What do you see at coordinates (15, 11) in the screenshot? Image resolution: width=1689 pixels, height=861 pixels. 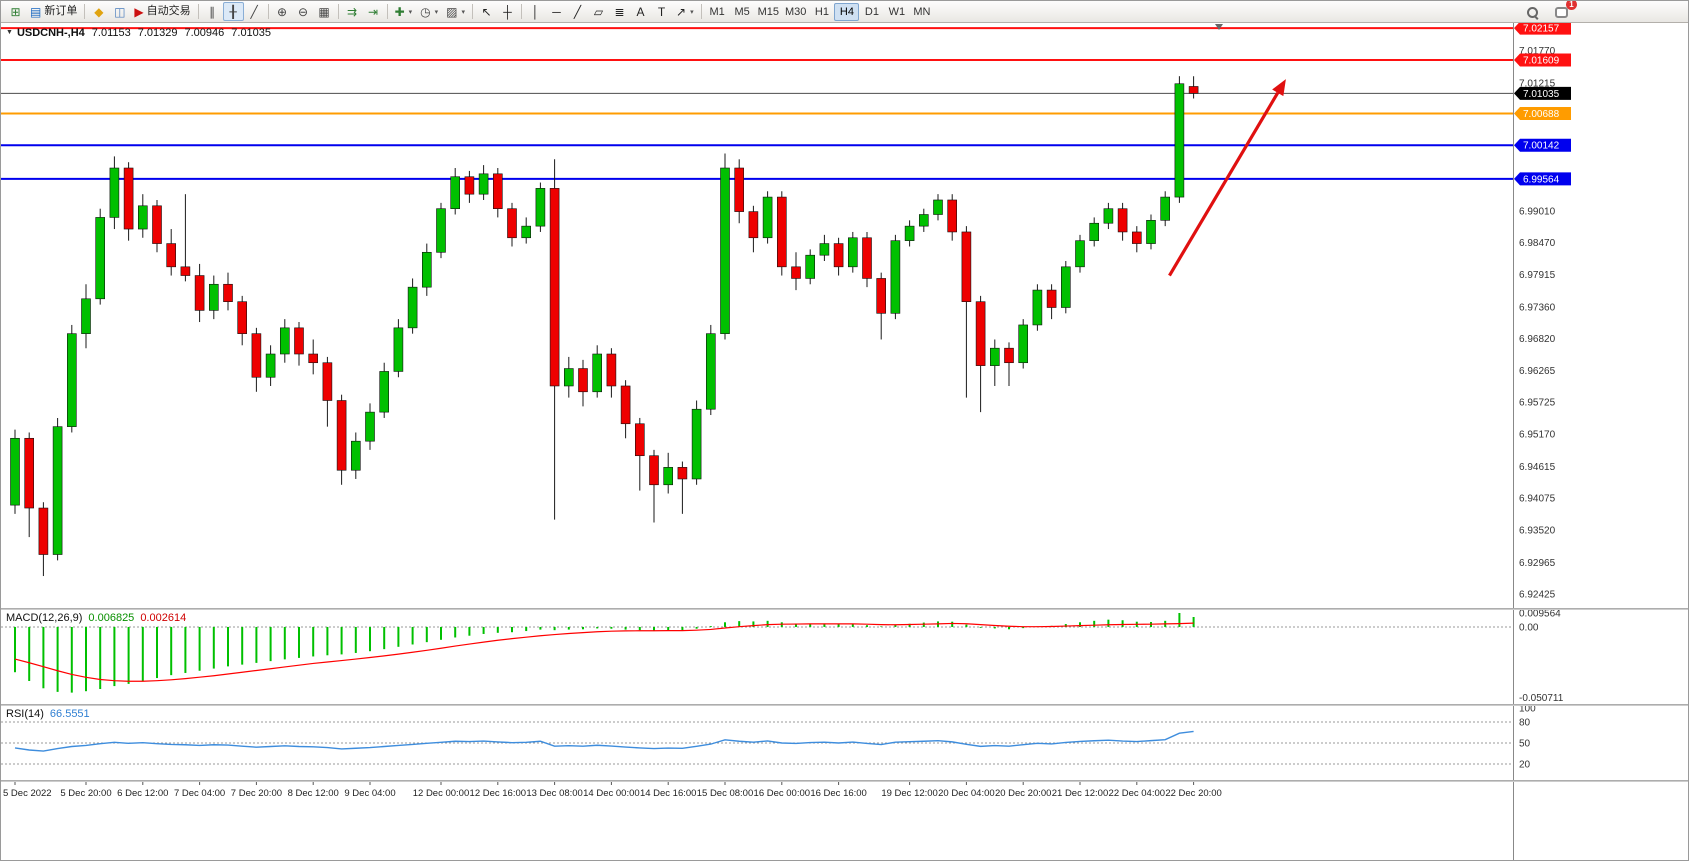 I see `new-chart-button: ⊞` at bounding box center [15, 11].